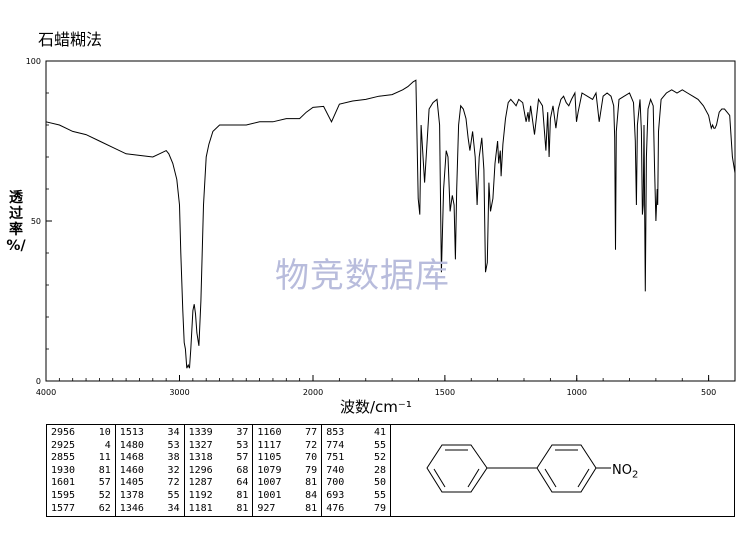 The height and width of the screenshot is (539, 743). Describe the element at coordinates (379, 483) in the screenshot. I see `peak-transmittance: 50` at that location.